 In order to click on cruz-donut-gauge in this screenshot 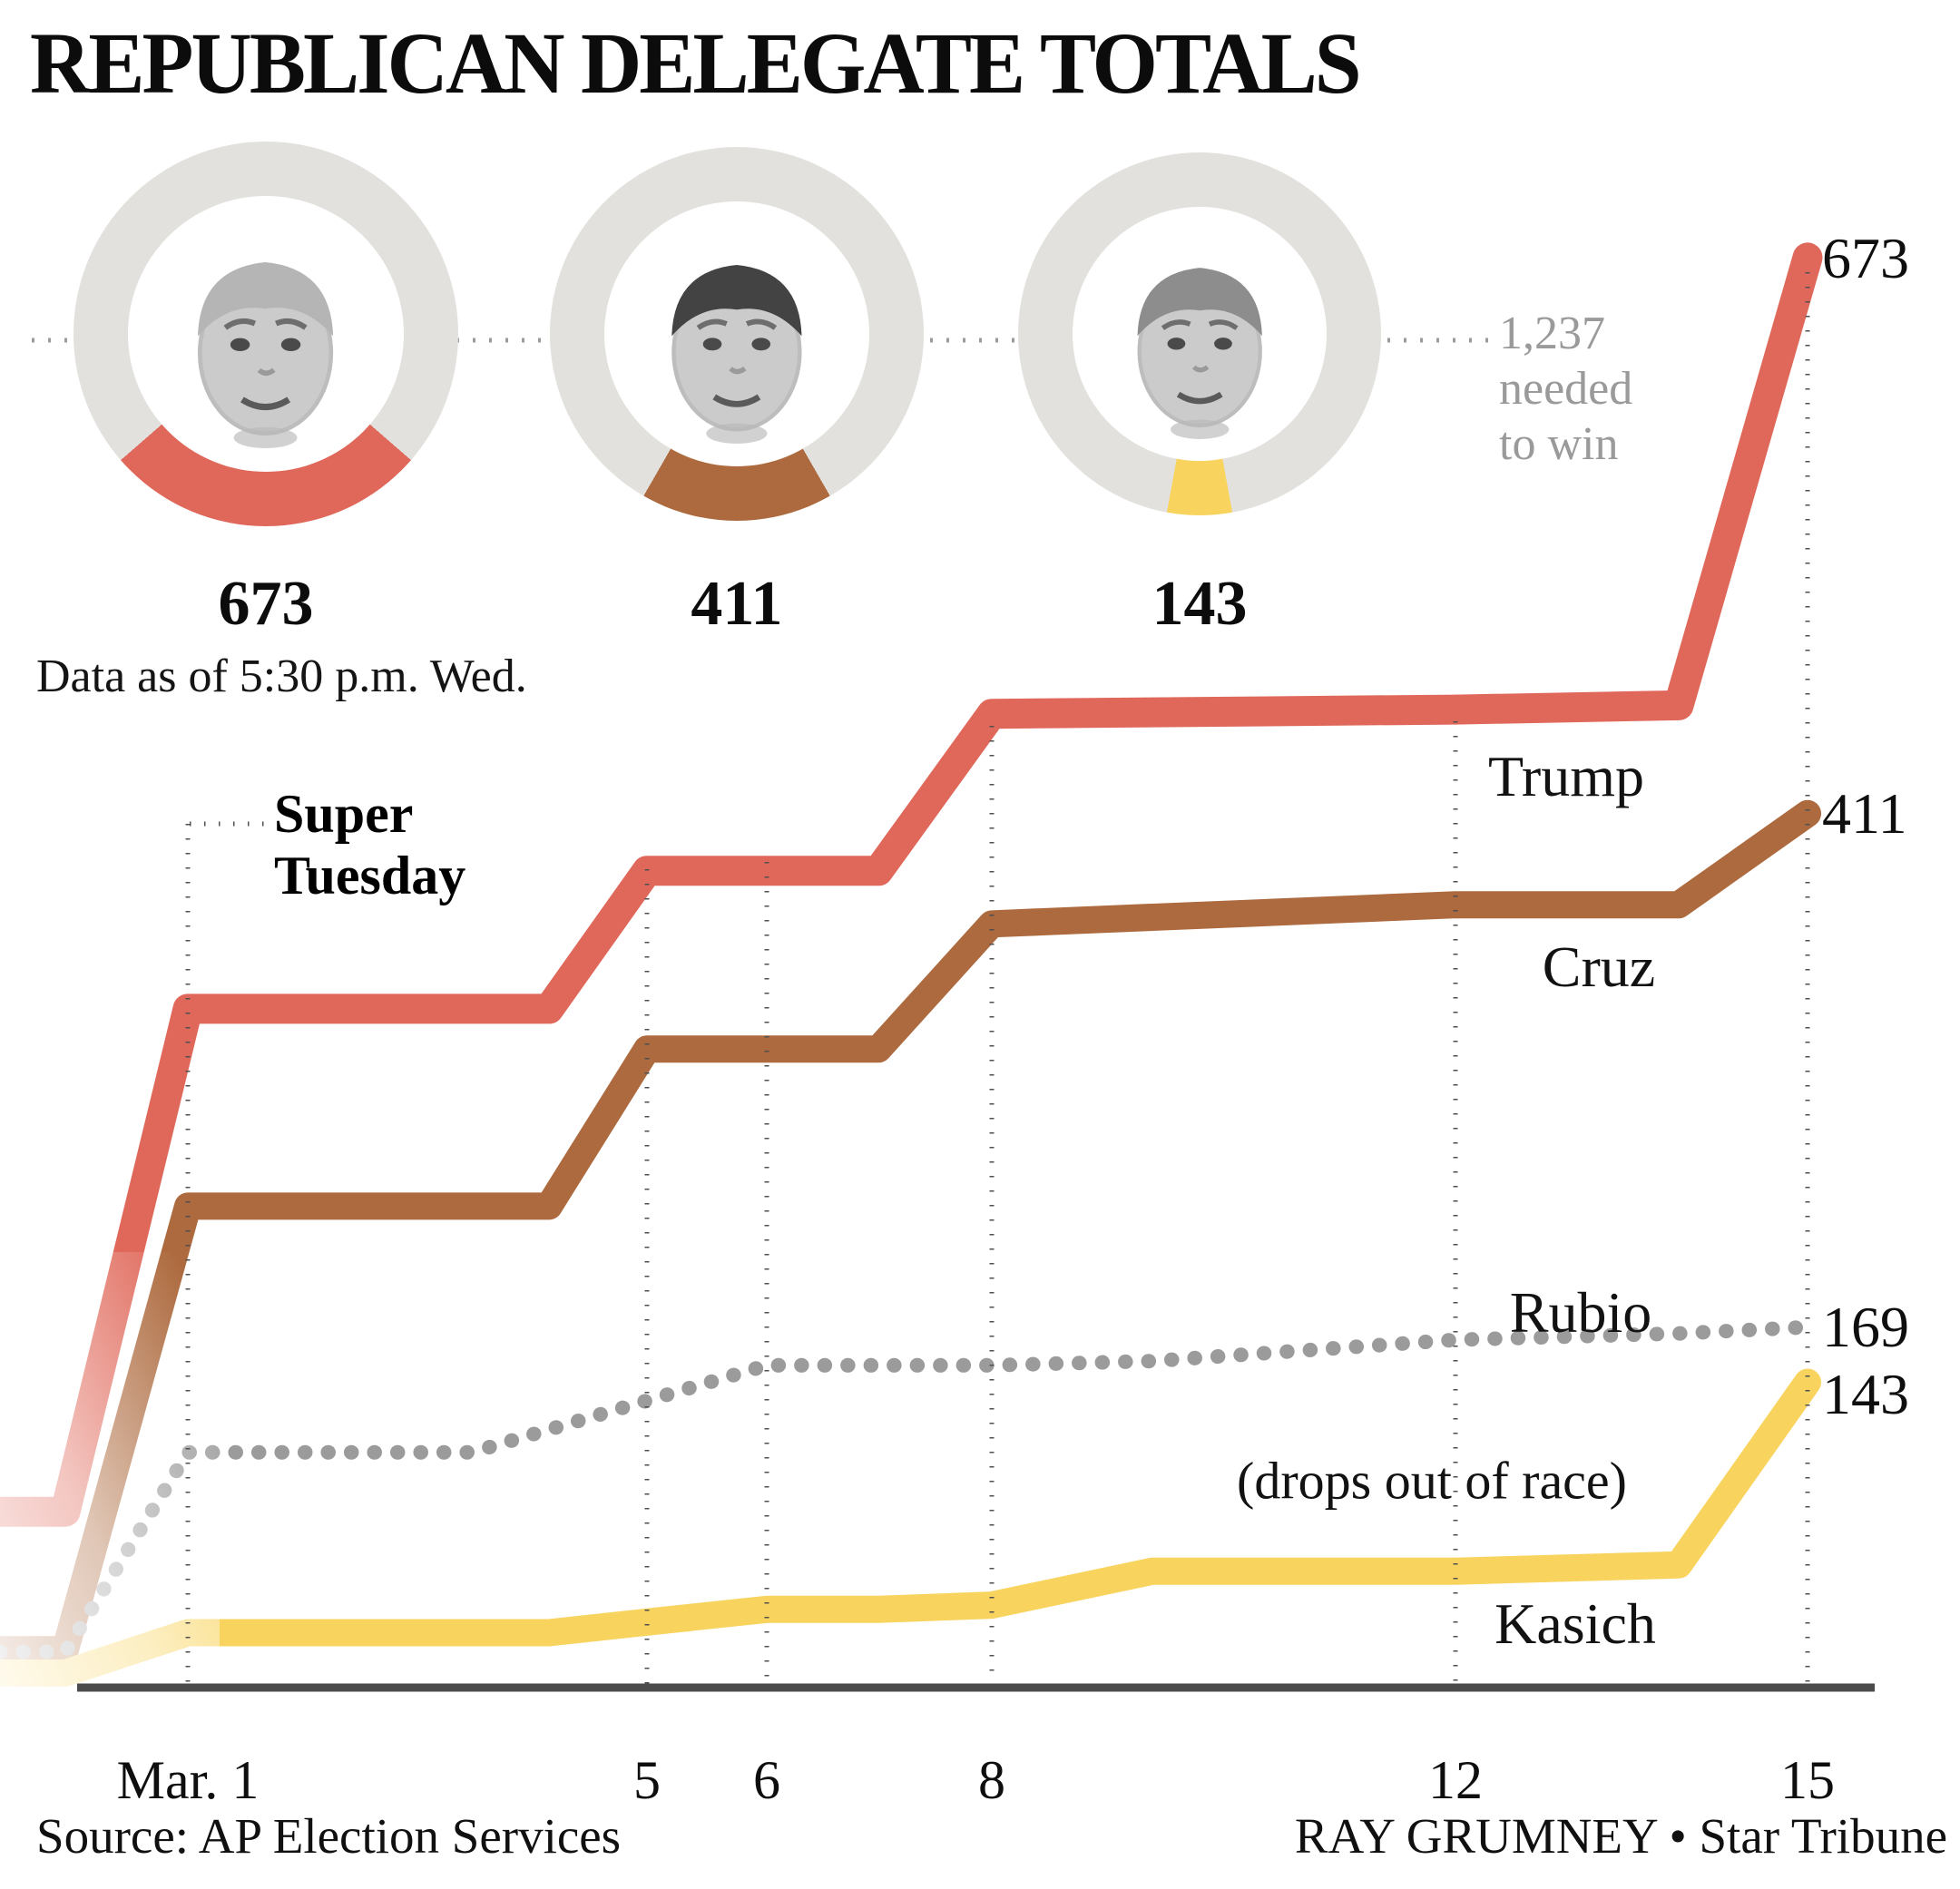, I will do `click(737, 334)`.